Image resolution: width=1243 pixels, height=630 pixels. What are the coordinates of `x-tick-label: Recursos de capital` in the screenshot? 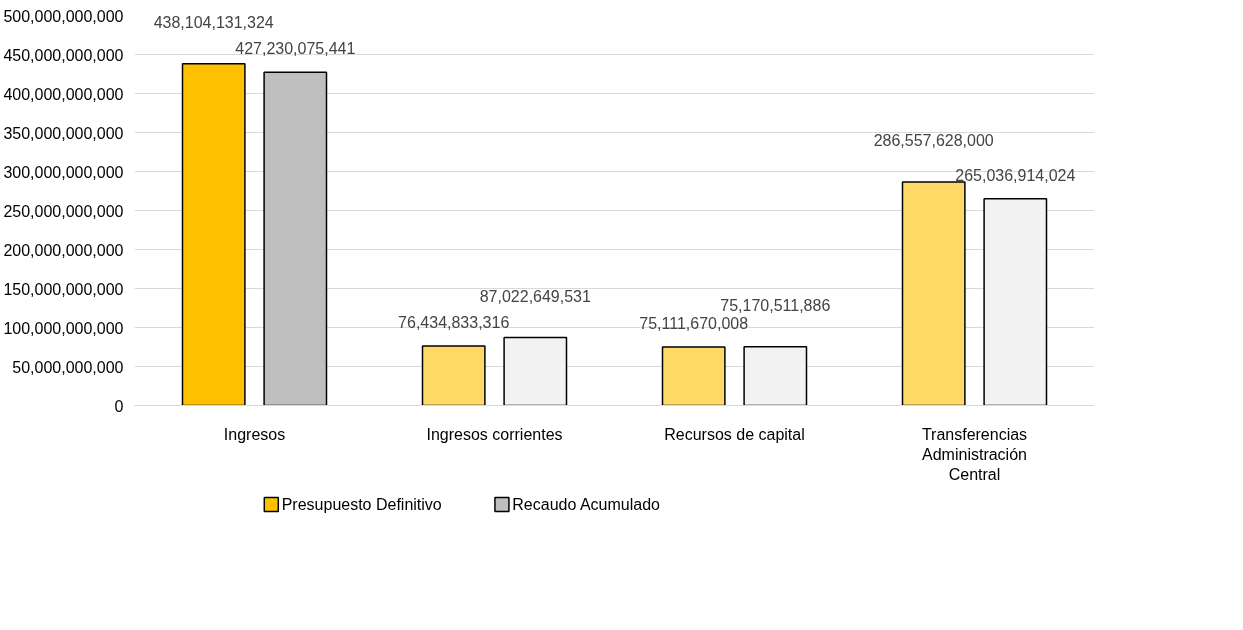 It's located at (734, 434).